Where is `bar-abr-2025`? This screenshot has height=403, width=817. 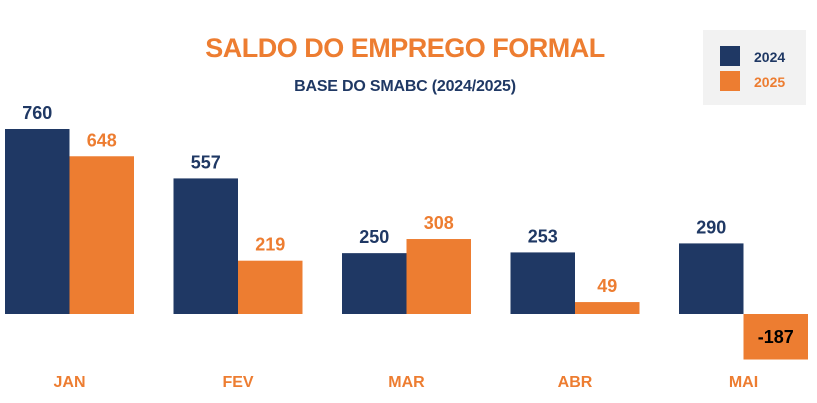
bar-abr-2025 is located at coordinates (607, 308).